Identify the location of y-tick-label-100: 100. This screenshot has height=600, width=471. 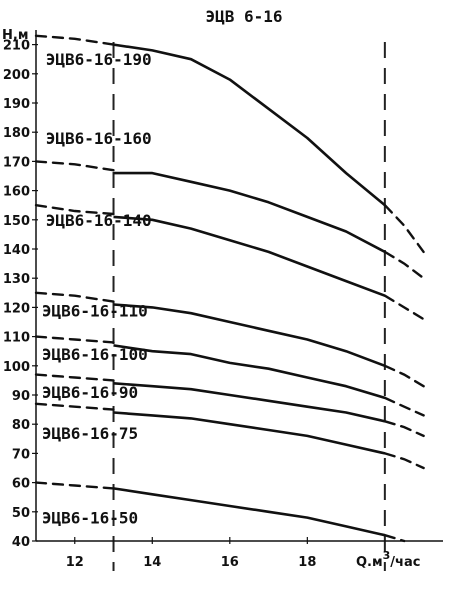
(16, 367).